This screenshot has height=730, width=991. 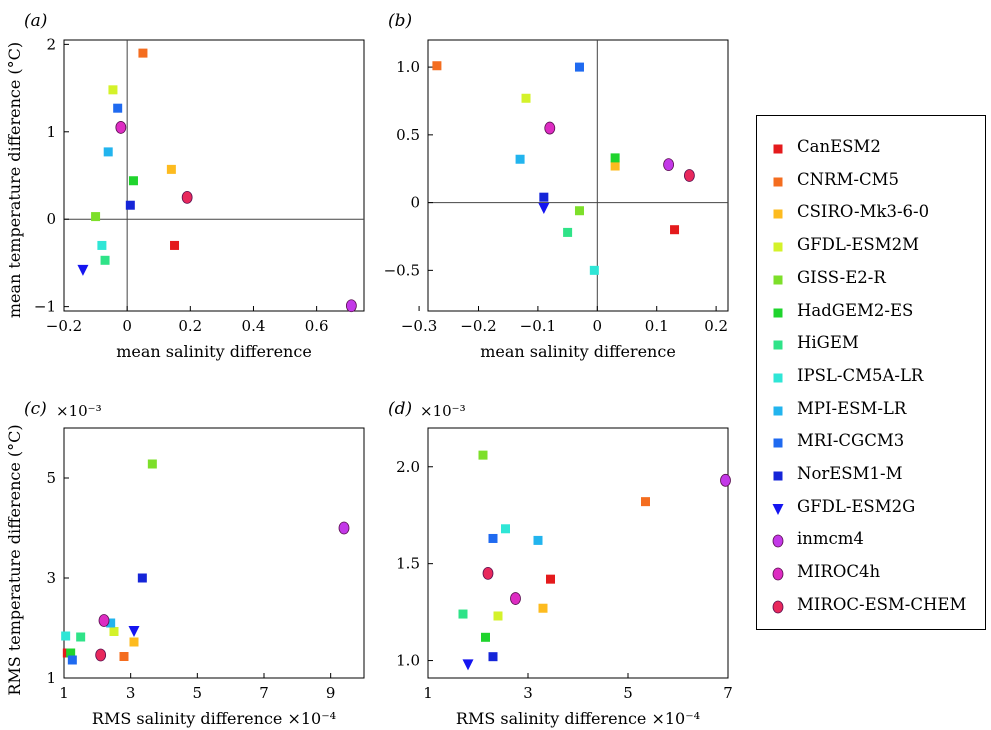 I want to click on x-axis-label: mean salinity difference, so click(x=214, y=351).